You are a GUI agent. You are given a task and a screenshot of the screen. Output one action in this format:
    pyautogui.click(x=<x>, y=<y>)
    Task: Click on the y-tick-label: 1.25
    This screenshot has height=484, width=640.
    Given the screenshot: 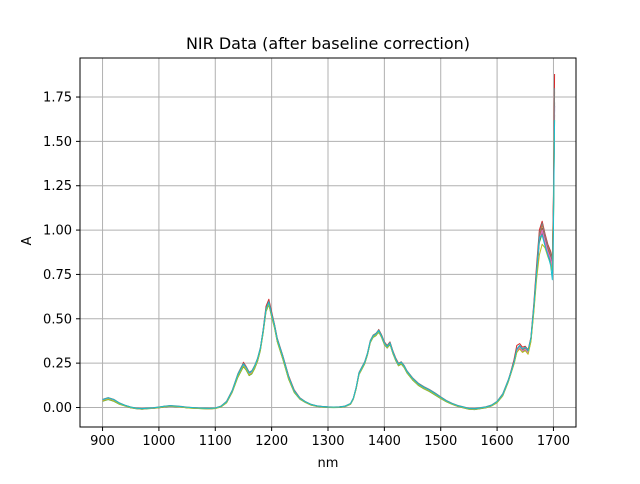 What is the action you would take?
    pyautogui.click(x=57, y=186)
    